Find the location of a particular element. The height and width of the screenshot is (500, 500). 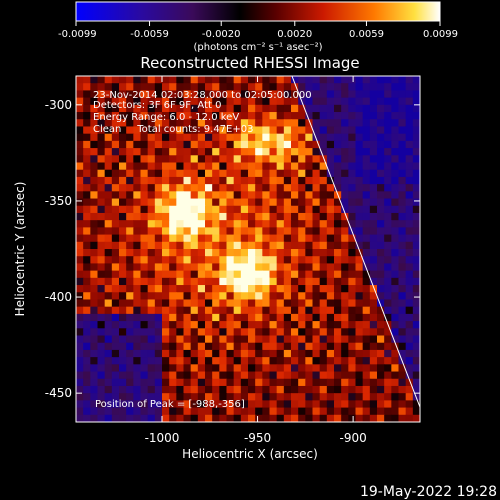

annotation-line-3: Energy Range: 6.0 - 12.0 keV is located at coordinates (166, 117).